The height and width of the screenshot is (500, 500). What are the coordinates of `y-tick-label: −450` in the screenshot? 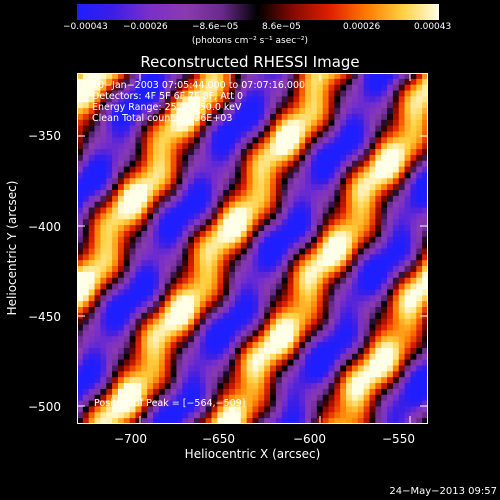 It's located at (44, 317).